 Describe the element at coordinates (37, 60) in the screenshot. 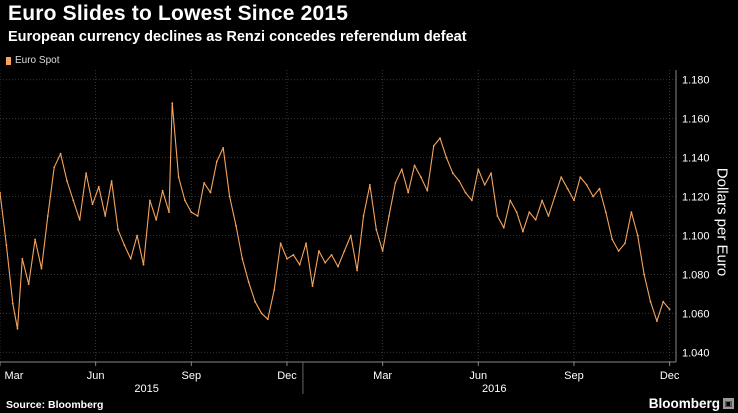

I see `legend-label: Euro Spot` at that location.